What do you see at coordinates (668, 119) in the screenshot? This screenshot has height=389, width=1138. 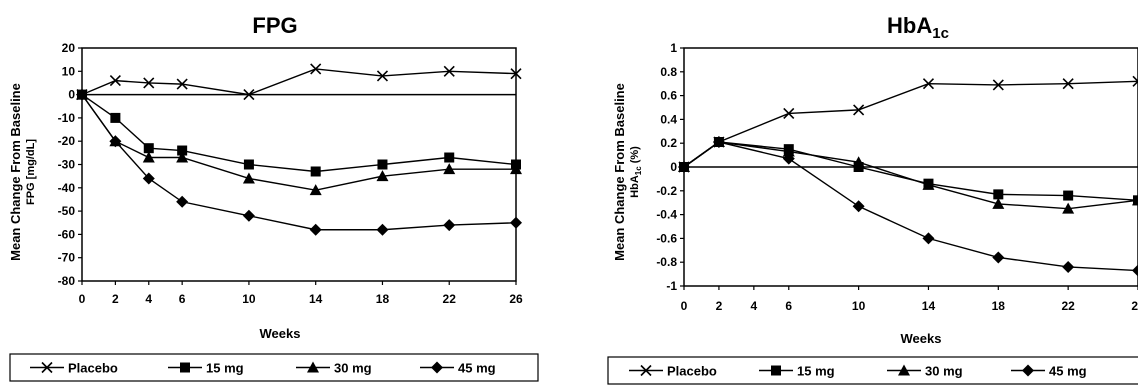 I see `y-tick-label: 0.4` at bounding box center [668, 119].